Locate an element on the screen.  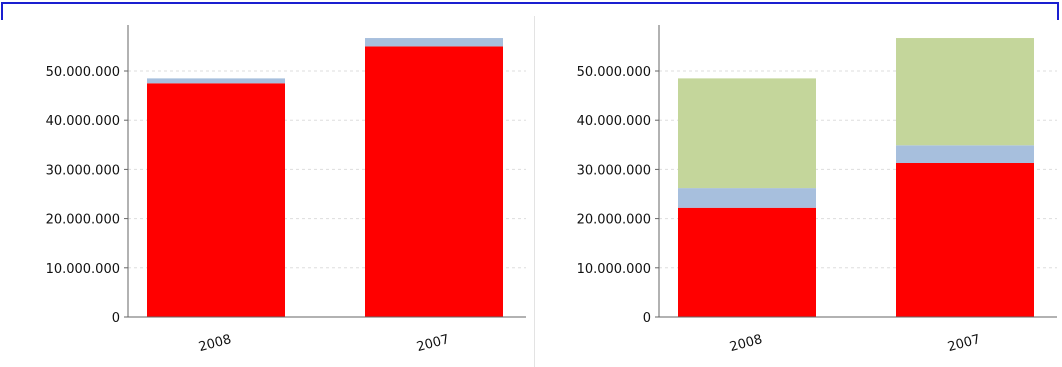
frame-right-border is located at coordinates (1058, 11).